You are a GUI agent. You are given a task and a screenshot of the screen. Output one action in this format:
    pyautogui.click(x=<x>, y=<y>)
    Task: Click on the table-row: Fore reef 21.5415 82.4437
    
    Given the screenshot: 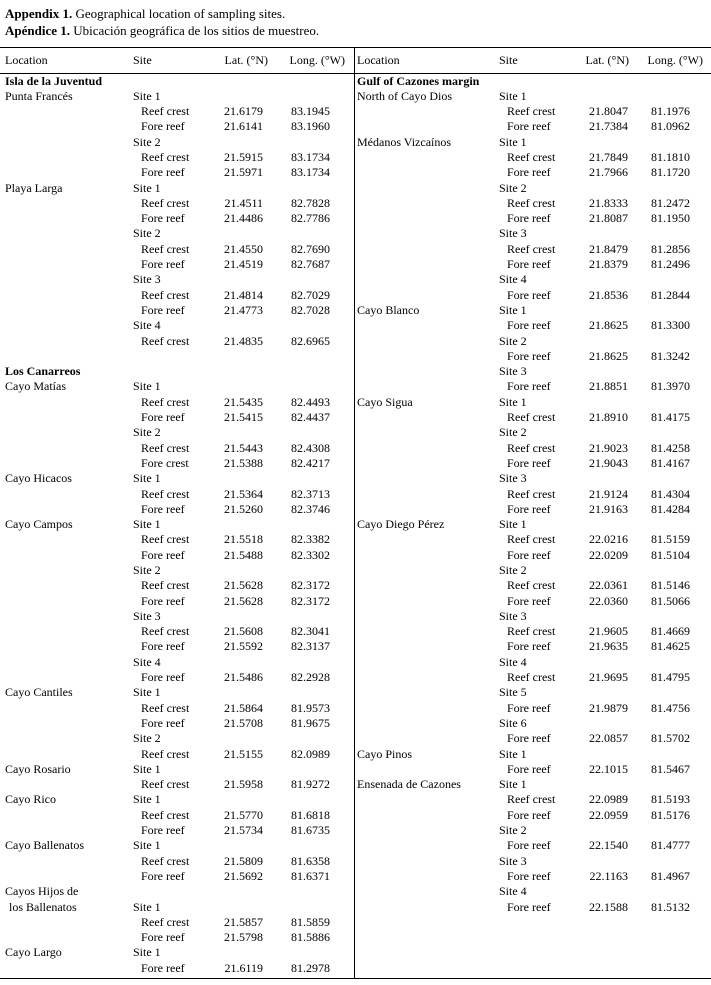 What is the action you would take?
    pyautogui.click(x=177, y=417)
    